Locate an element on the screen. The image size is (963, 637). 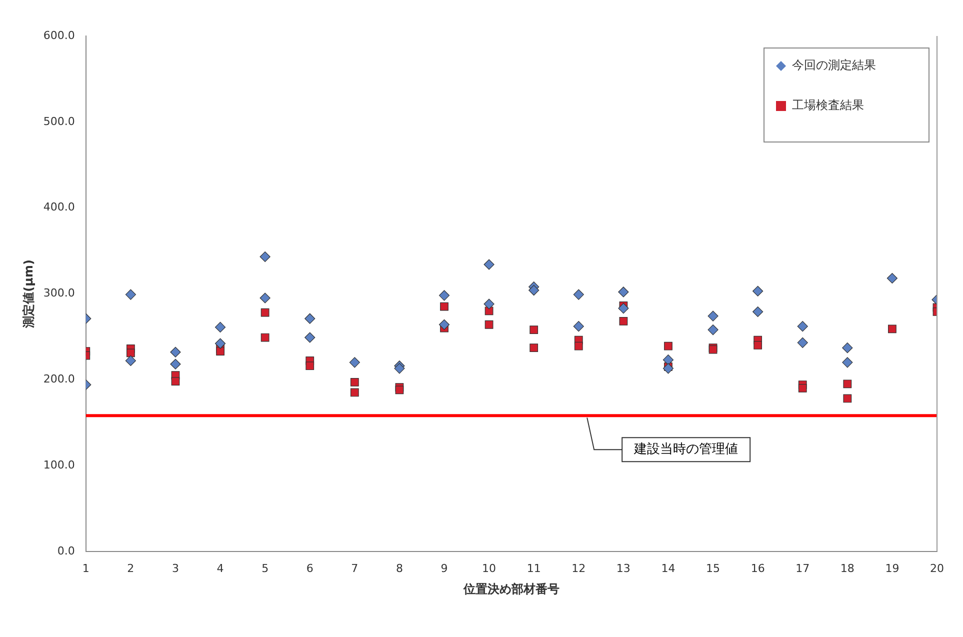
y-tick-label: 400.0 is located at coordinates (59, 207).